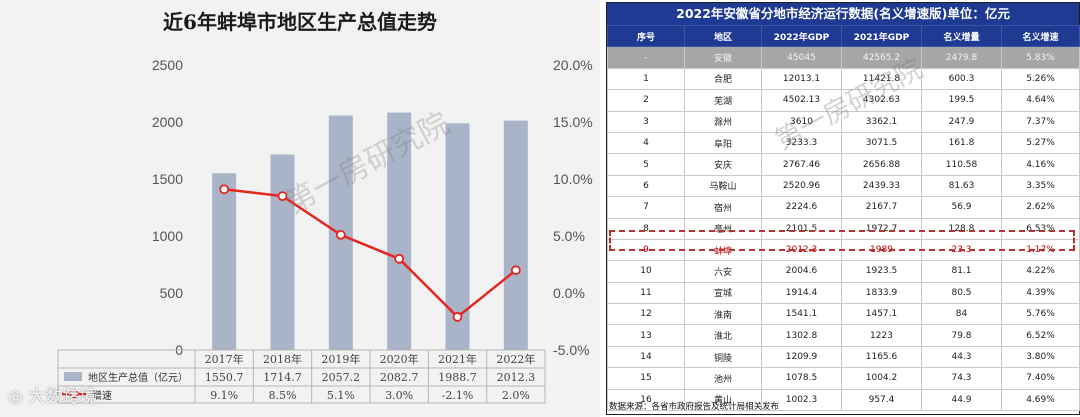 This screenshot has width=1080, height=417. What do you see at coordinates (646, 143) in the screenshot?
I see `table-cell: 4` at bounding box center [646, 143].